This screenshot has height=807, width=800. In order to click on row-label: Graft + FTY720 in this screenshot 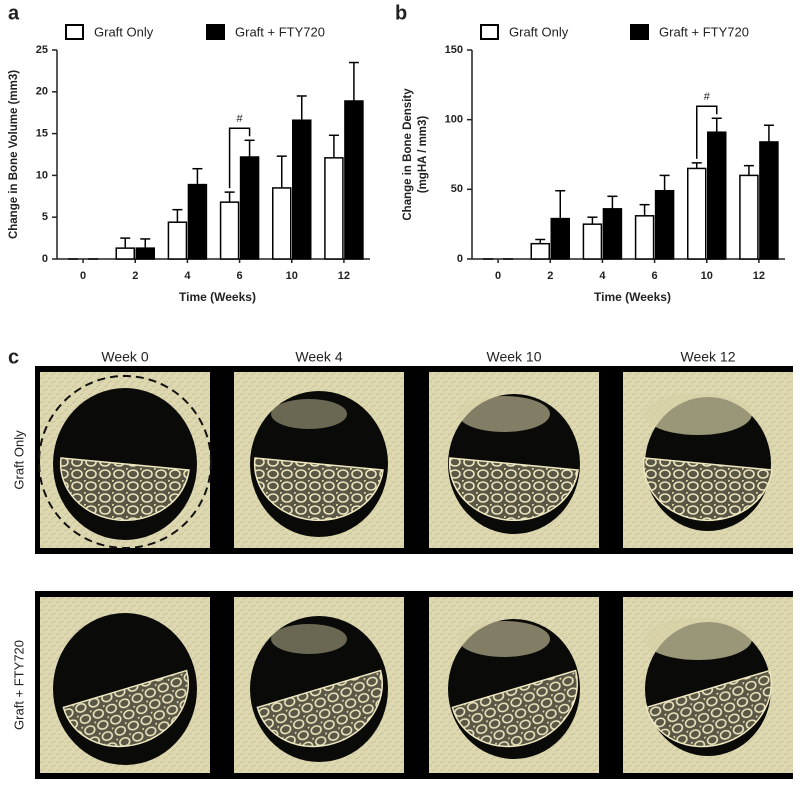, I will do `click(18, 685)`.